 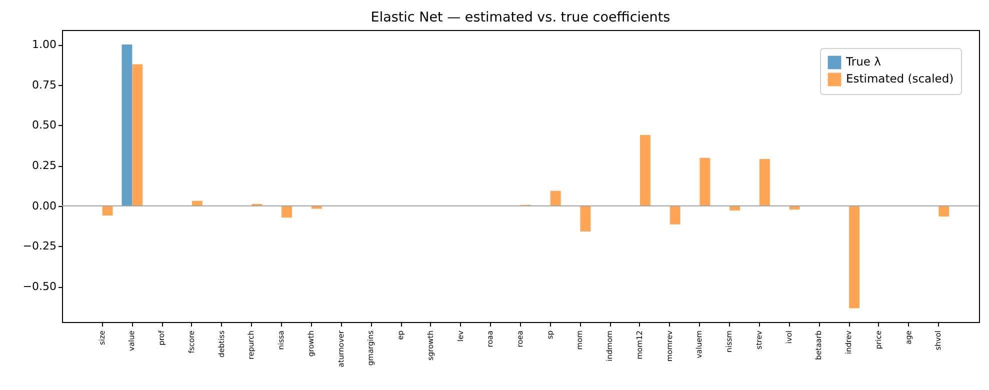 I want to click on y-tick-label: −0.50, so click(x=39, y=287).